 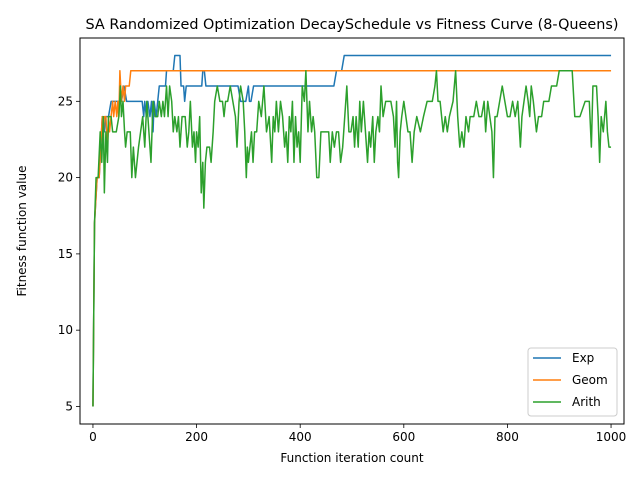 I want to click on y-tick-label: 5, so click(x=69, y=406).